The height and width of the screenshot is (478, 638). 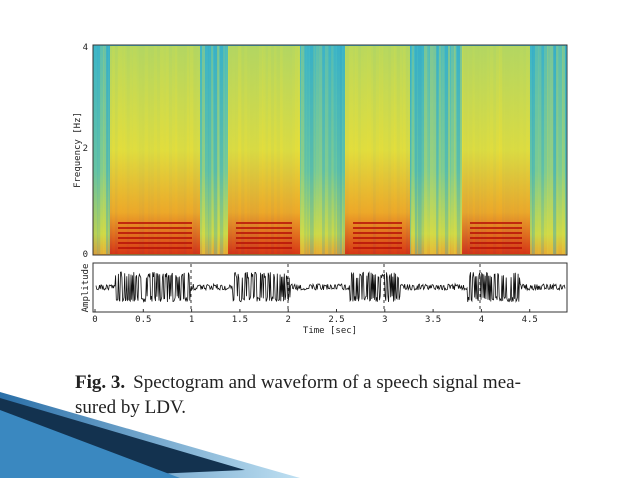 What do you see at coordinates (481, 320) in the screenshot?
I see `x-tick-label: 4` at bounding box center [481, 320].